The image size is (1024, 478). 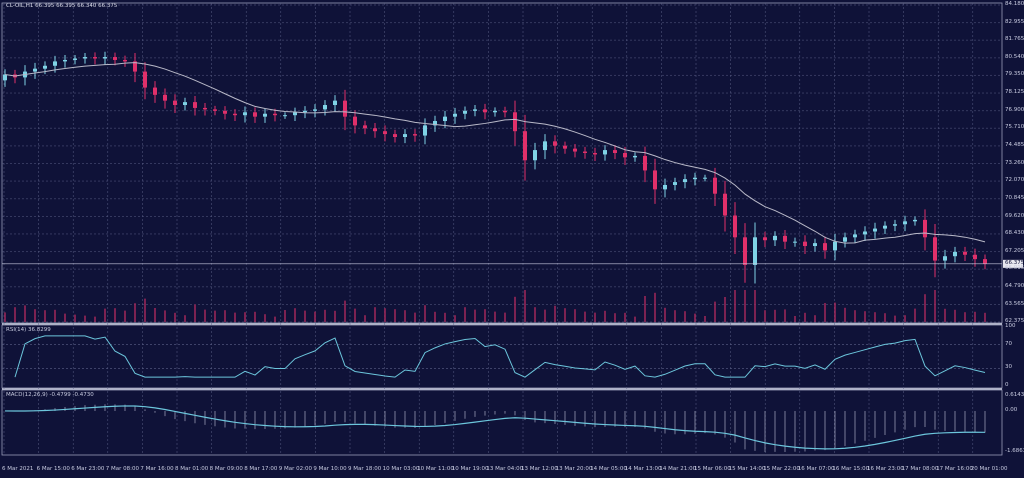 What do you see at coordinates (435, 469) in the screenshot?
I see `time-tick-label: 10 Mar 11:00` at bounding box center [435, 469].